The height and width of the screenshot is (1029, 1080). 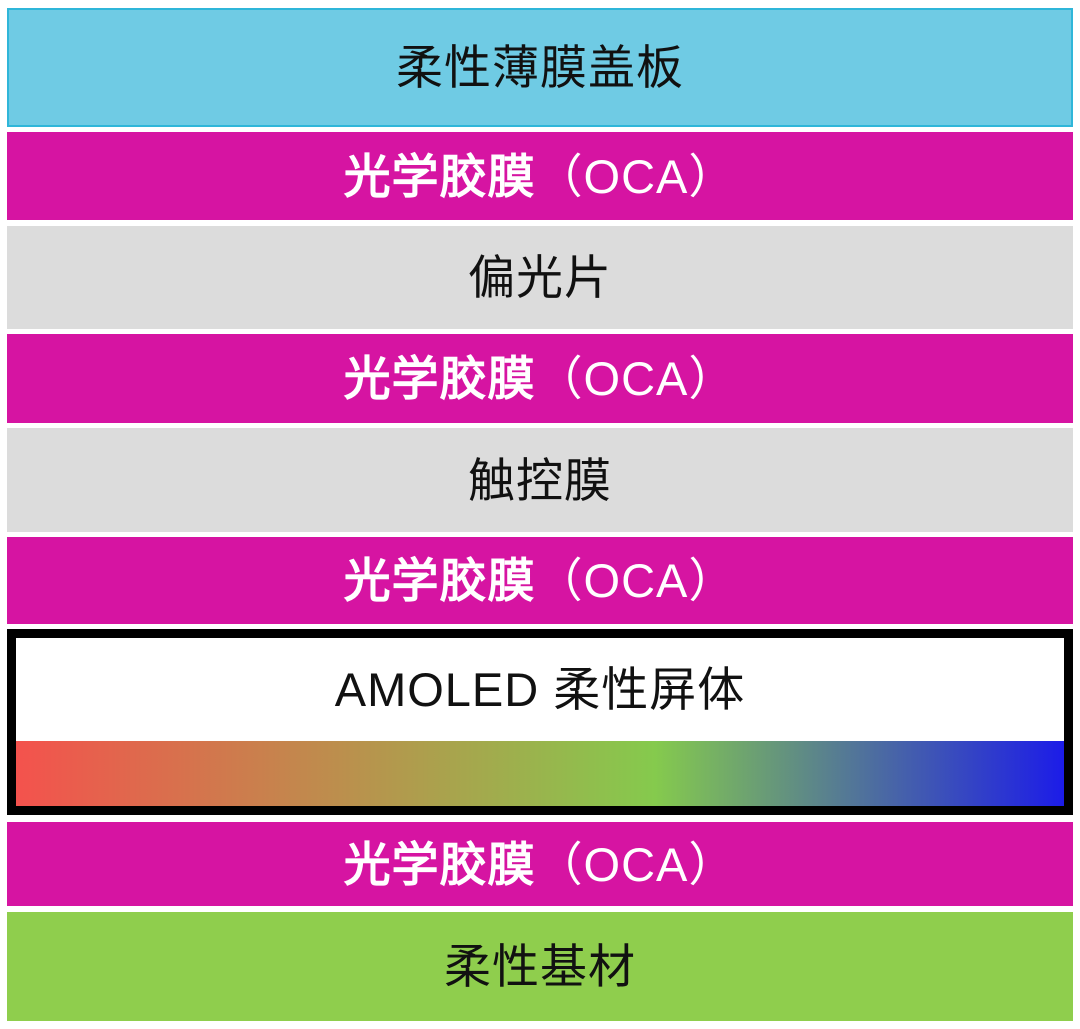 I want to click on layer-touch-film: 触控膜, so click(x=540, y=480).